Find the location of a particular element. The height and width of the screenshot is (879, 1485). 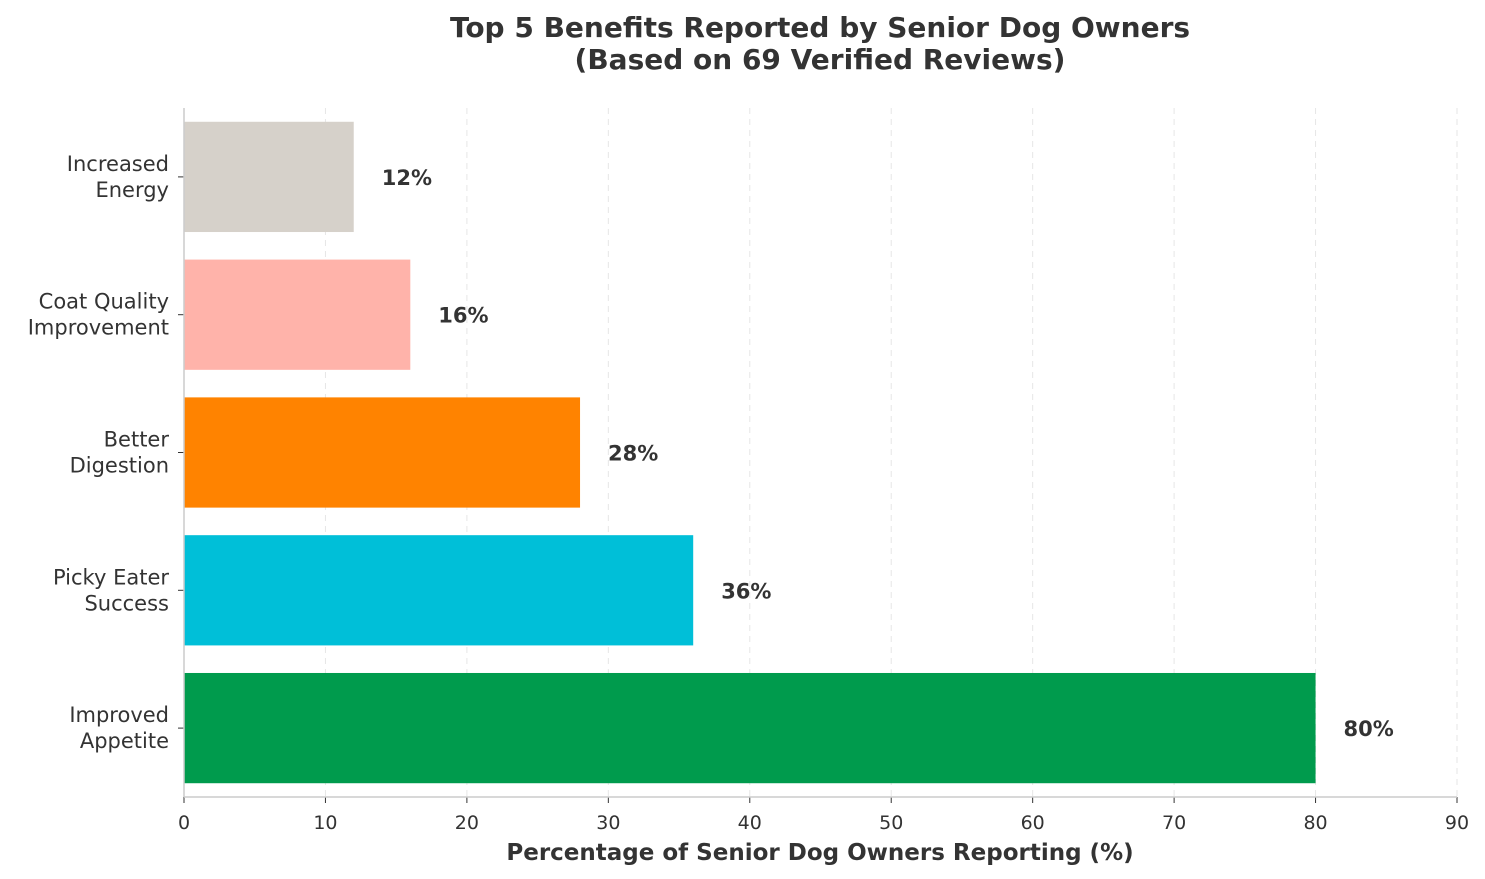

data-label: 16% is located at coordinates (463, 316).